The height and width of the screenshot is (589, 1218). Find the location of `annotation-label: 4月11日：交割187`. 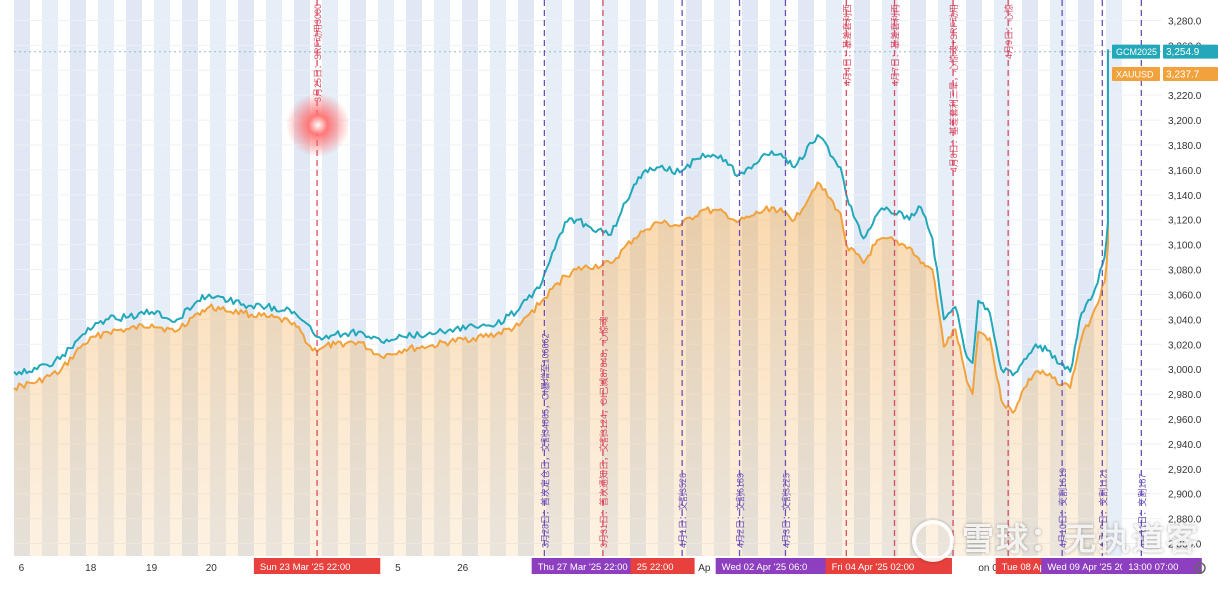

annotation-label: 4月11日：交割187 is located at coordinates (1141, 511).